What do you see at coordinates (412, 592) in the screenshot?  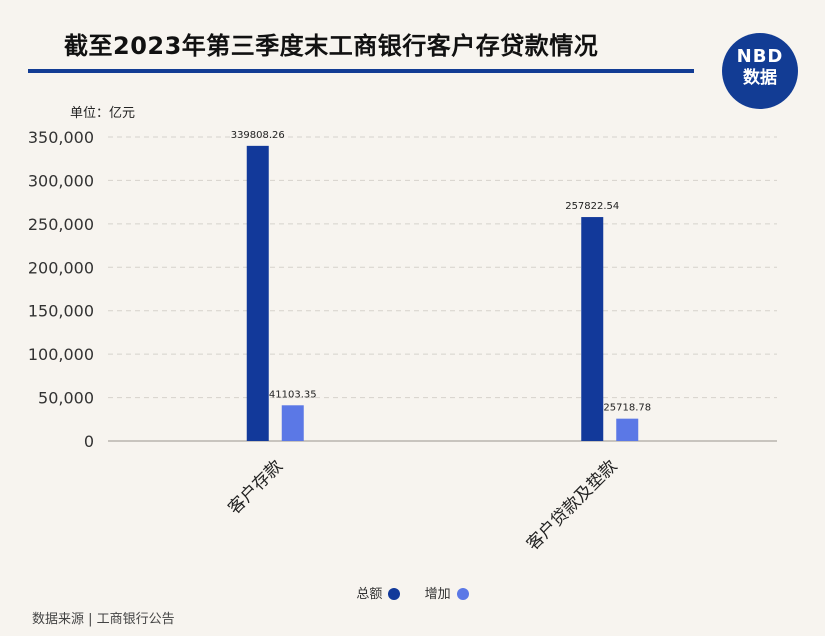 I see `chart-legend: 总额 增加` at bounding box center [412, 592].